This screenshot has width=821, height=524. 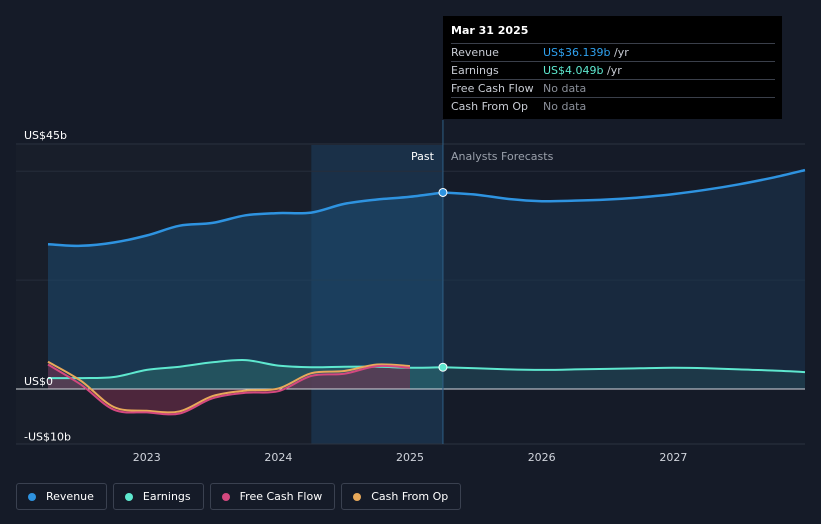 What do you see at coordinates (443, 279) in the screenshot?
I see `series-markers` at bounding box center [443, 279].